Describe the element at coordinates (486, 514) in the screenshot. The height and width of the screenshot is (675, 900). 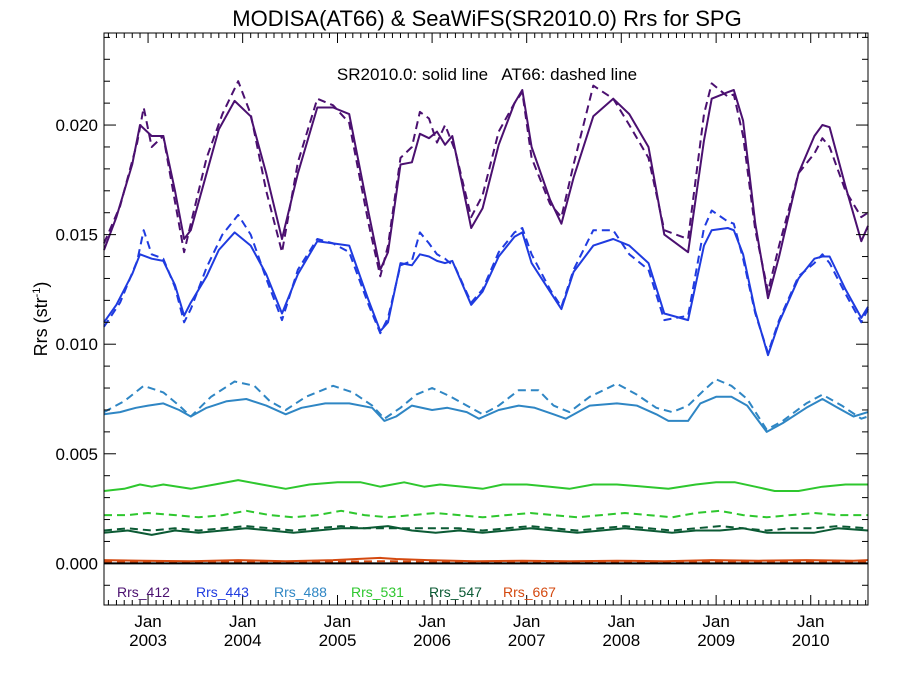
I see `series-line-rrs-531-dashed` at that location.